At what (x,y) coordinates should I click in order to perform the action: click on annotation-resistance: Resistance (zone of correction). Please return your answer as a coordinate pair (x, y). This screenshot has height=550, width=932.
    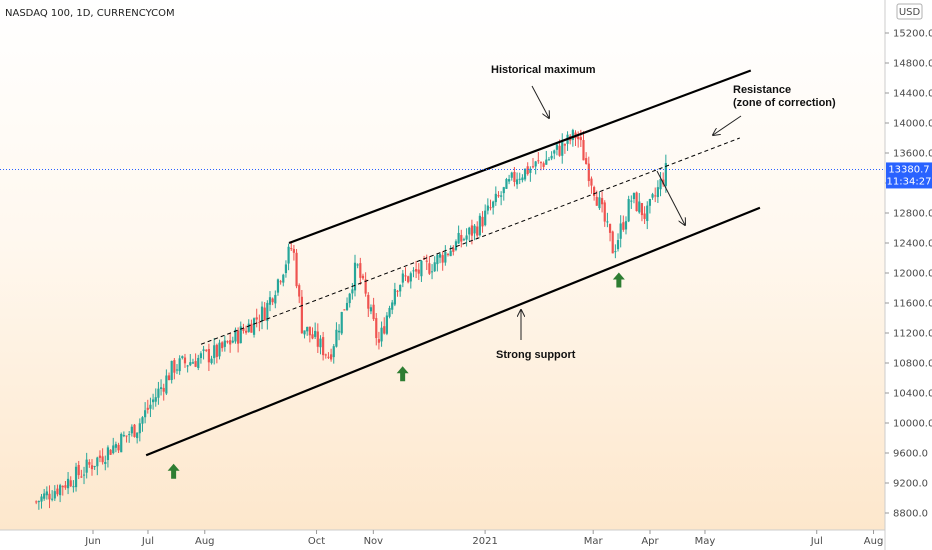
    Looking at the image, I should click on (774, 109).